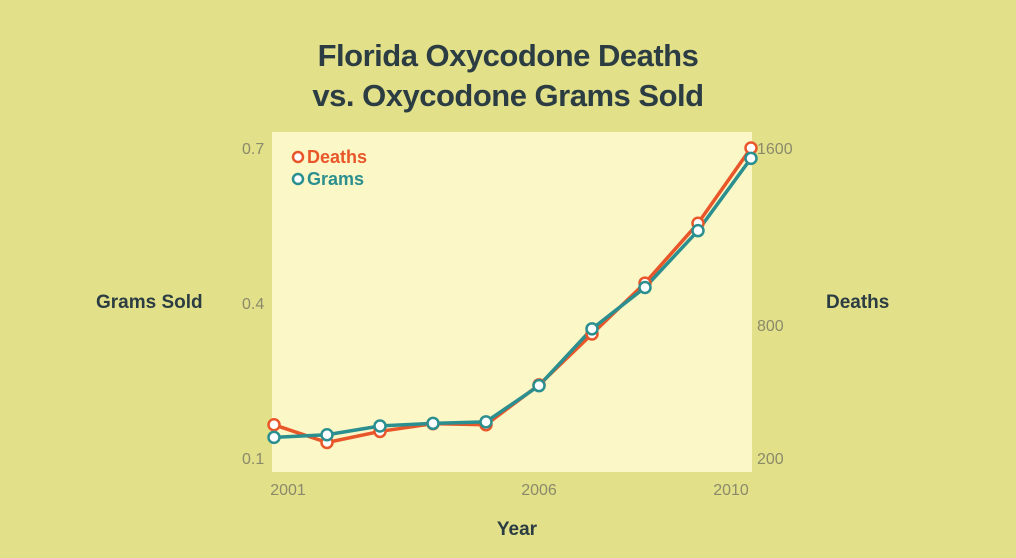 This screenshot has height=558, width=1016. What do you see at coordinates (335, 179) in the screenshot?
I see `legend-label-grams: Grams` at bounding box center [335, 179].